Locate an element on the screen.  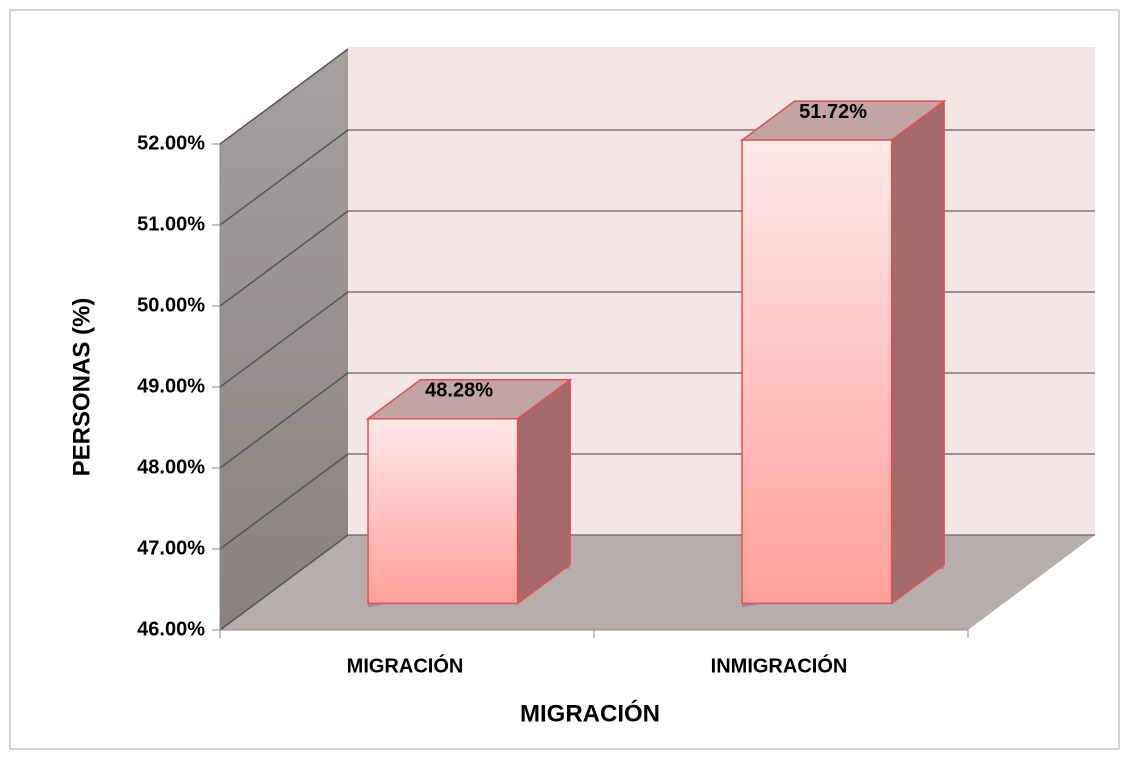
data-label: 48.28% is located at coordinates (459, 391).